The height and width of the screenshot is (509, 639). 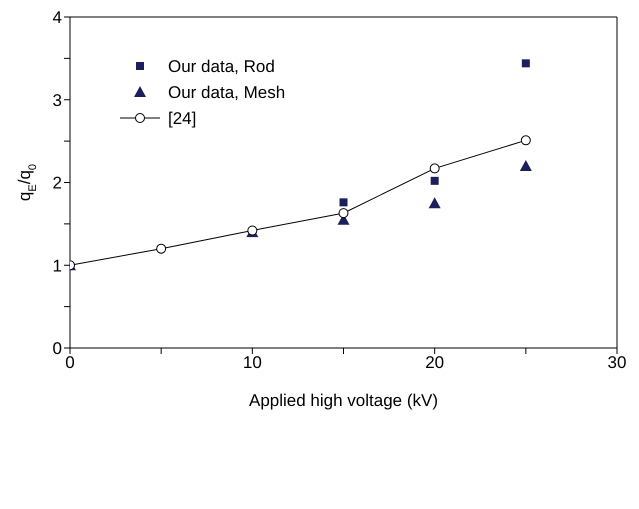 I want to click on x-tick-label: 20, so click(x=434, y=362).